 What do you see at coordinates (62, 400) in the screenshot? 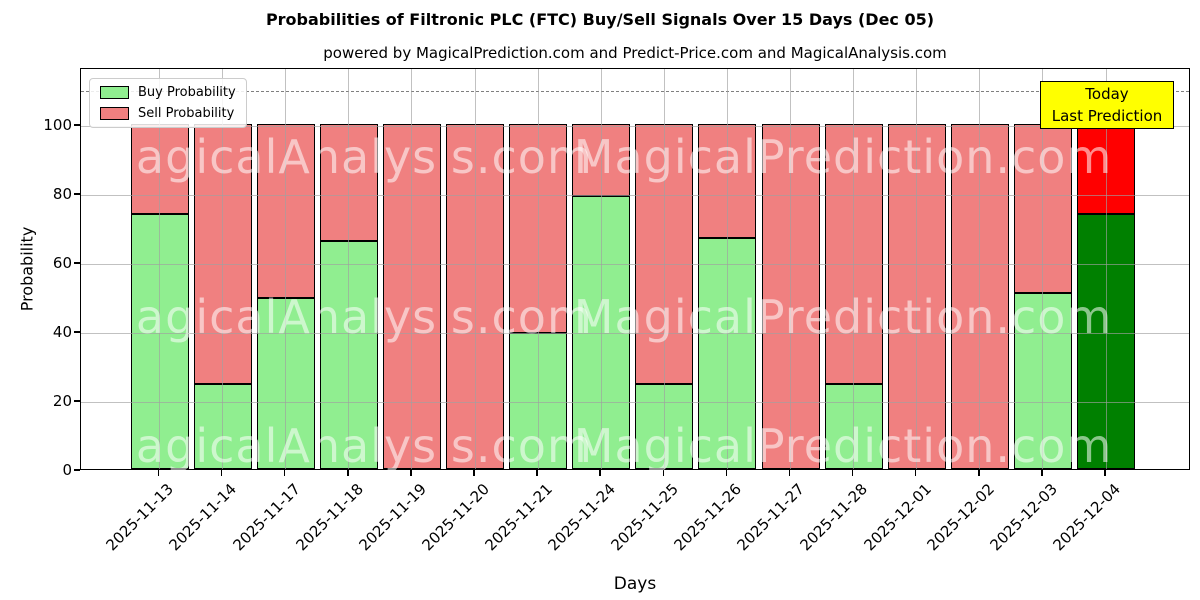
I see `y-tick-label: 20` at bounding box center [62, 400].